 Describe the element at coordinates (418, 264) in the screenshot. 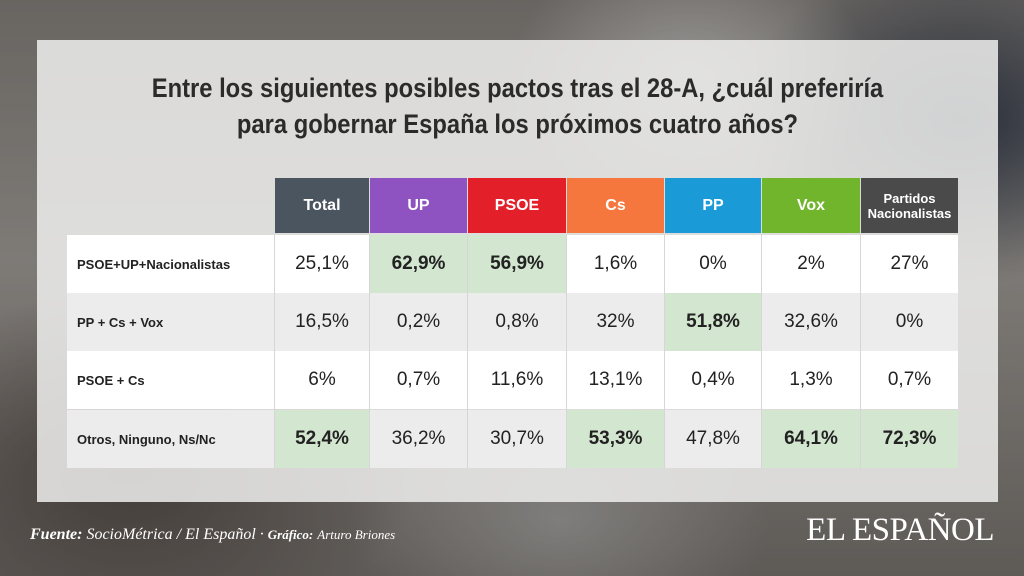

I see `cell-up-row-1: 62,9%` at that location.